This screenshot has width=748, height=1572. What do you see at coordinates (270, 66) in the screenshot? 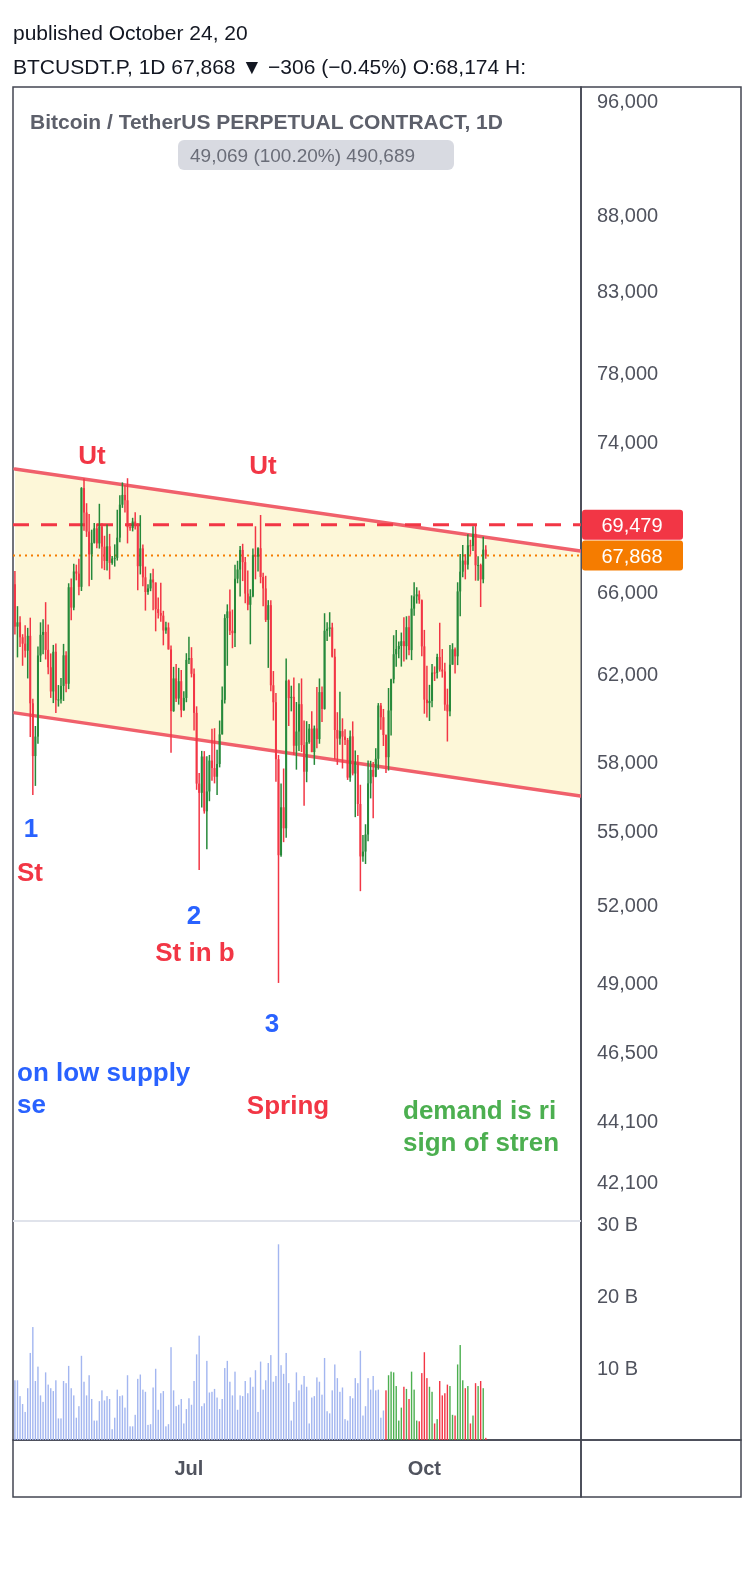
I see `chart-subtitle: BTCUSDT.P, 1D 67,868 ▼ −306 (−0.45%) O:68,174 H:` at bounding box center [270, 66].